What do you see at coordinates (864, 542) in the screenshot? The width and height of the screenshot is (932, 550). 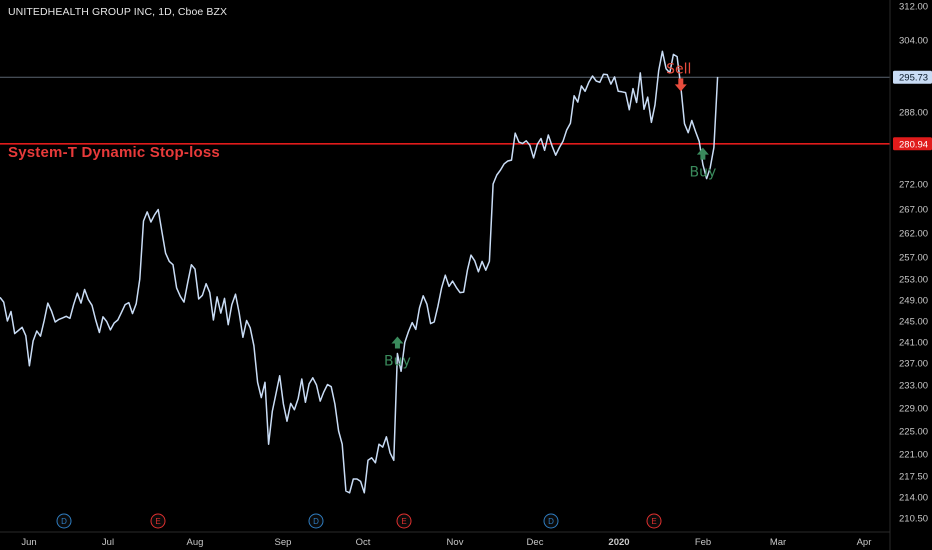 I see `time-axis-tick-label: Apr` at bounding box center [864, 542].